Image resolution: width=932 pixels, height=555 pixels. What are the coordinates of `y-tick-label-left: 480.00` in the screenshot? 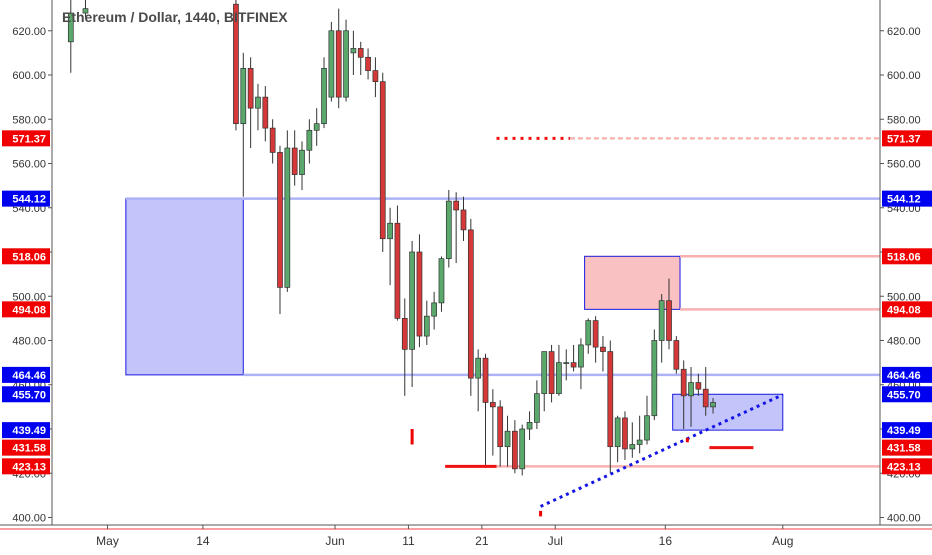 It's located at (29, 342).